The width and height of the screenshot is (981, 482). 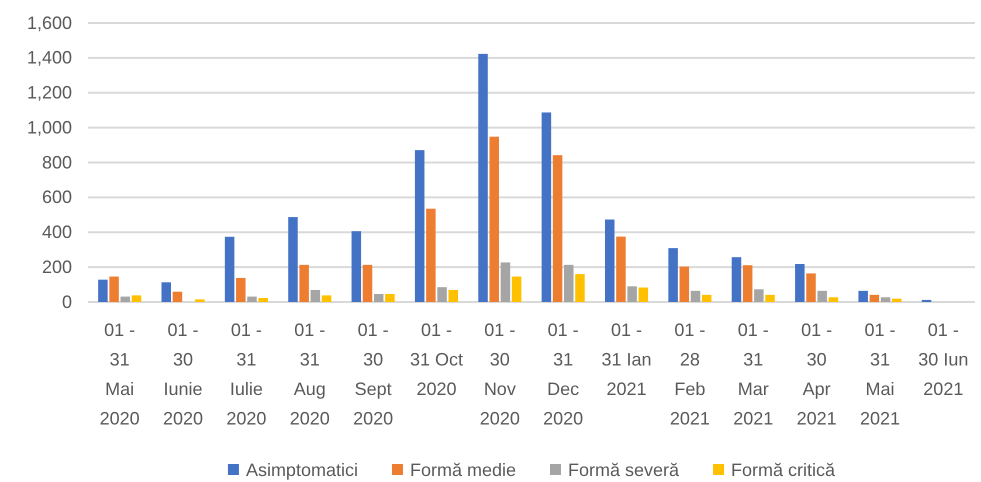 I want to click on x-tick-label: 01 - 31 Iulie 2020, so click(x=246, y=374).